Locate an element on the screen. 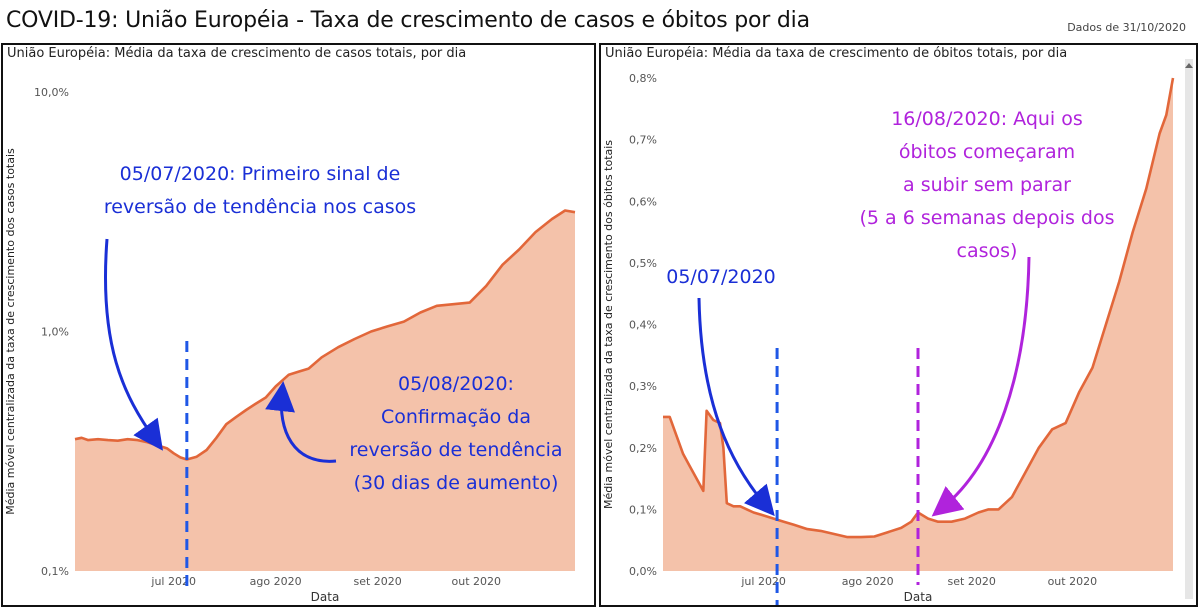 This screenshot has height=611, width=1200. y-tick-label: 0,4% is located at coordinates (643, 325).